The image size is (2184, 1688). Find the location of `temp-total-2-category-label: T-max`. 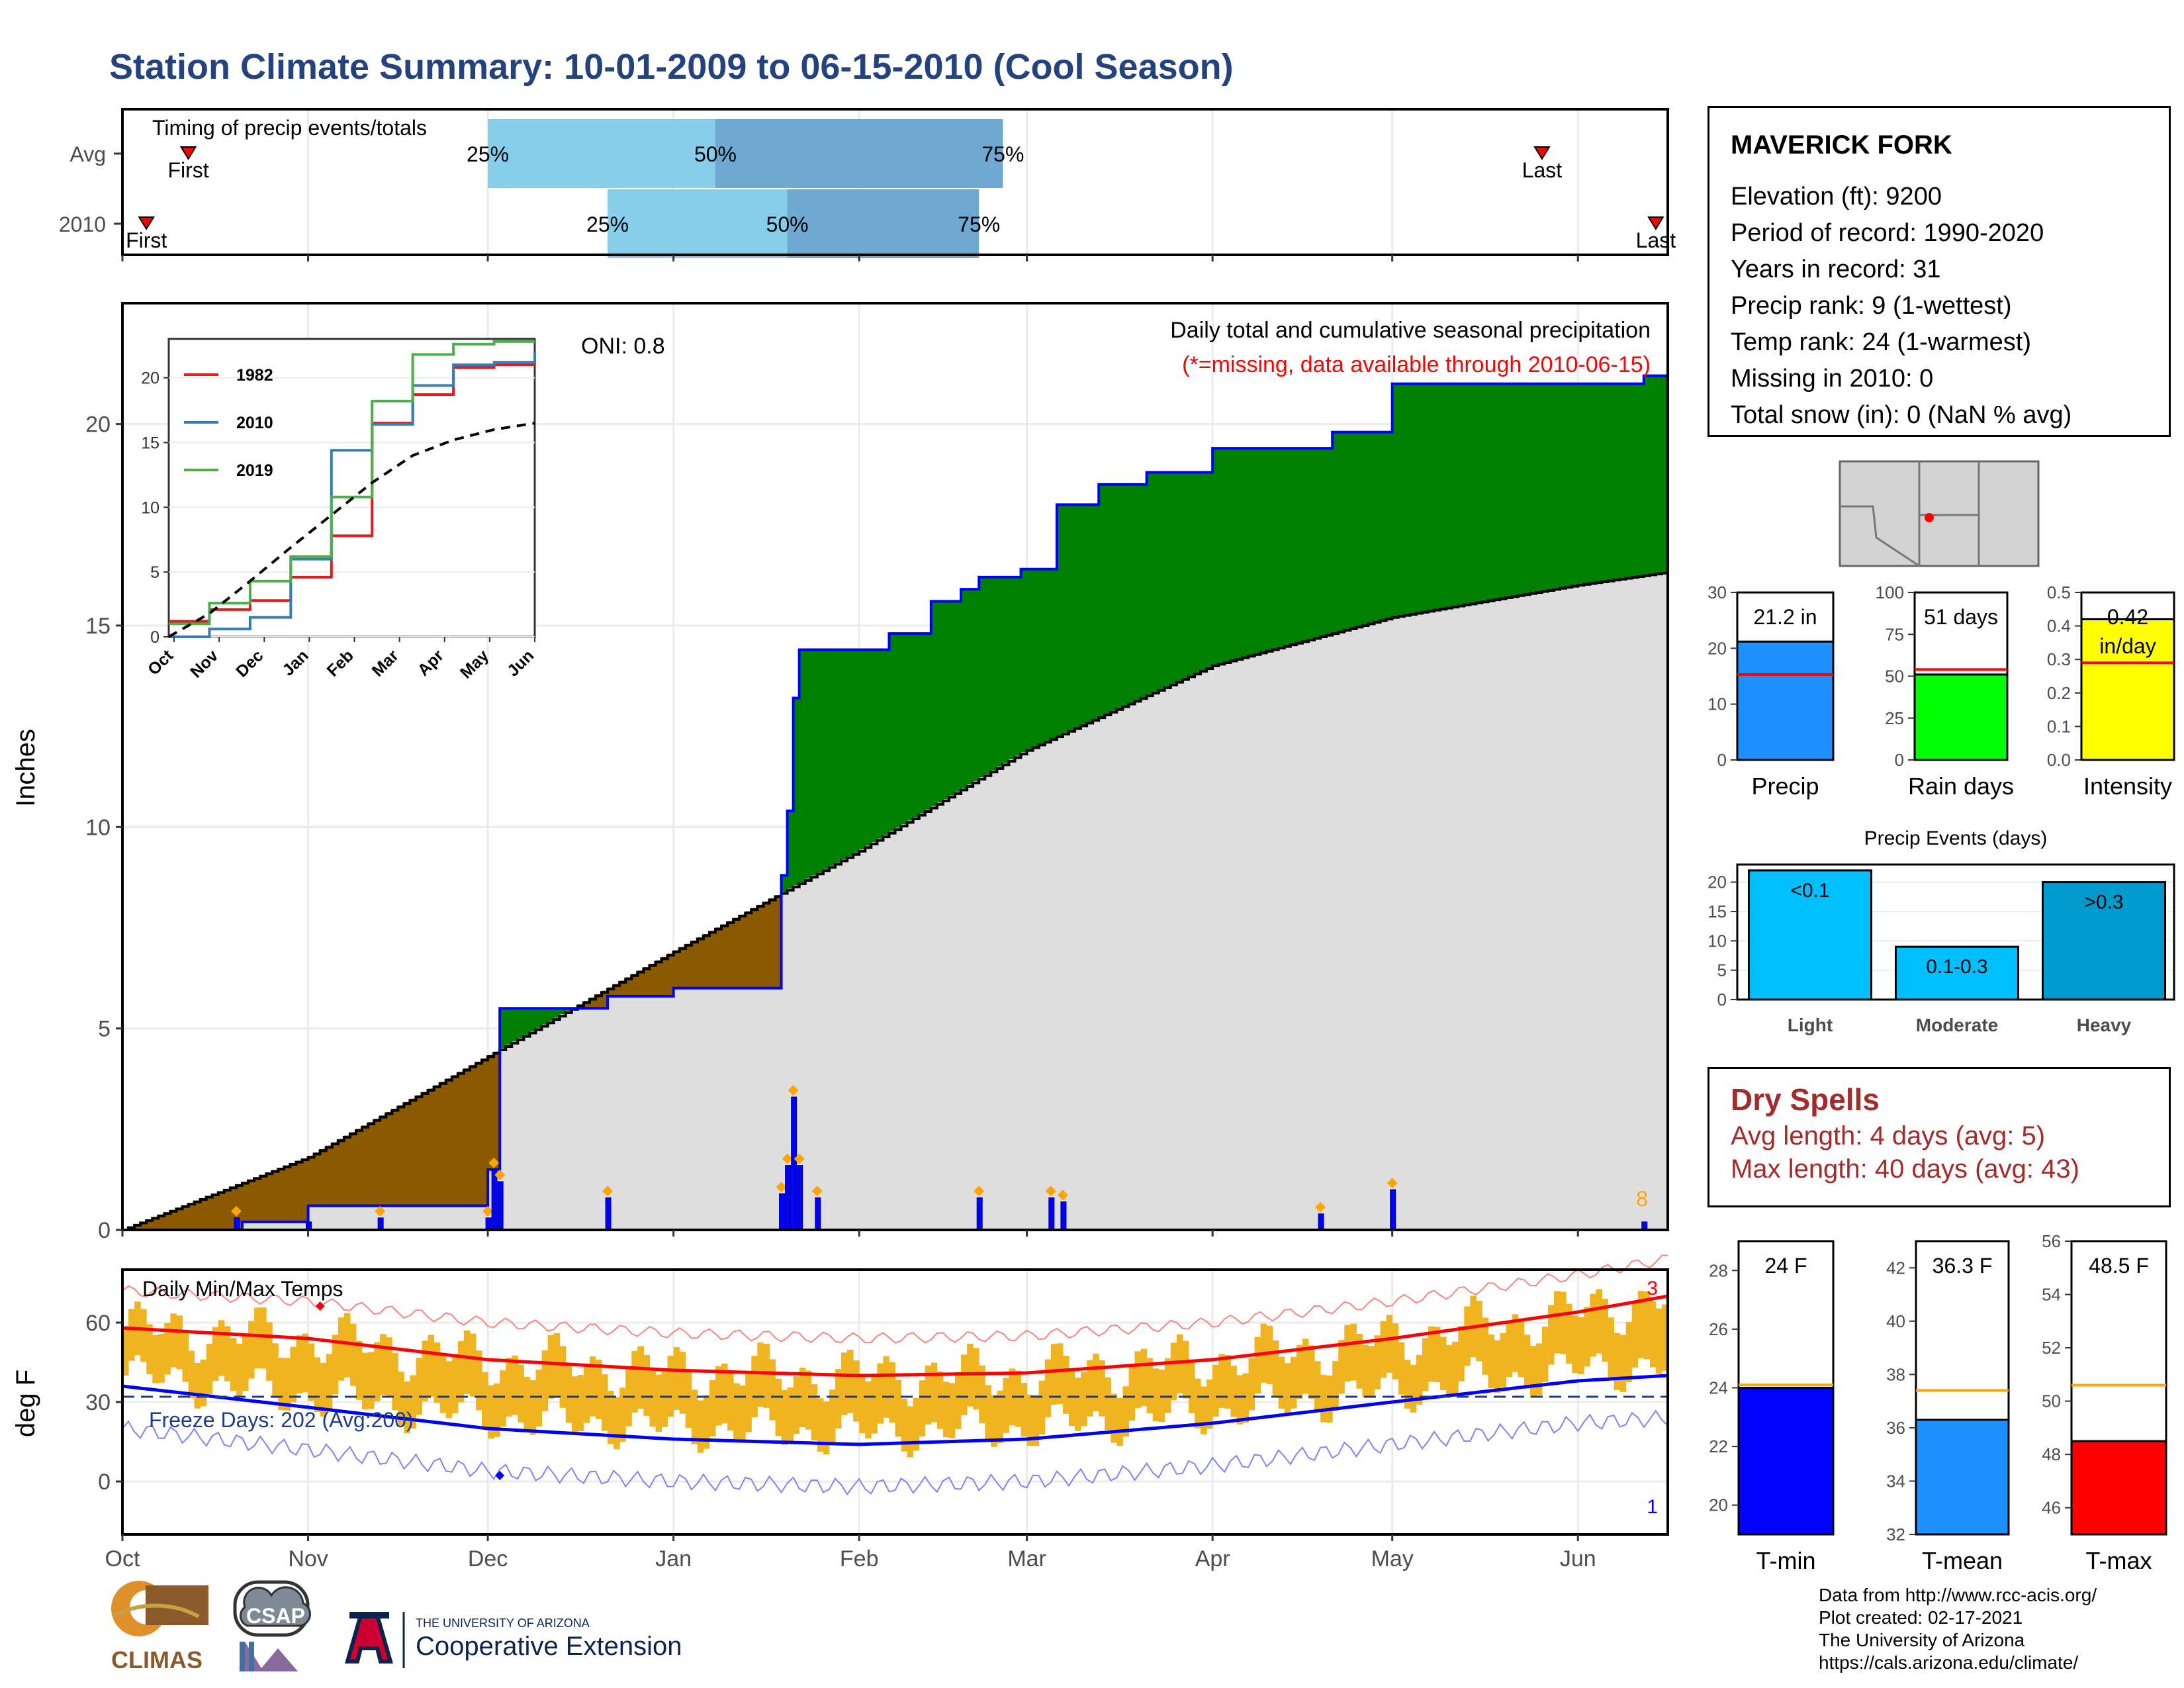

temp-total-2-category-label: T-max is located at coordinates (2118, 1560).